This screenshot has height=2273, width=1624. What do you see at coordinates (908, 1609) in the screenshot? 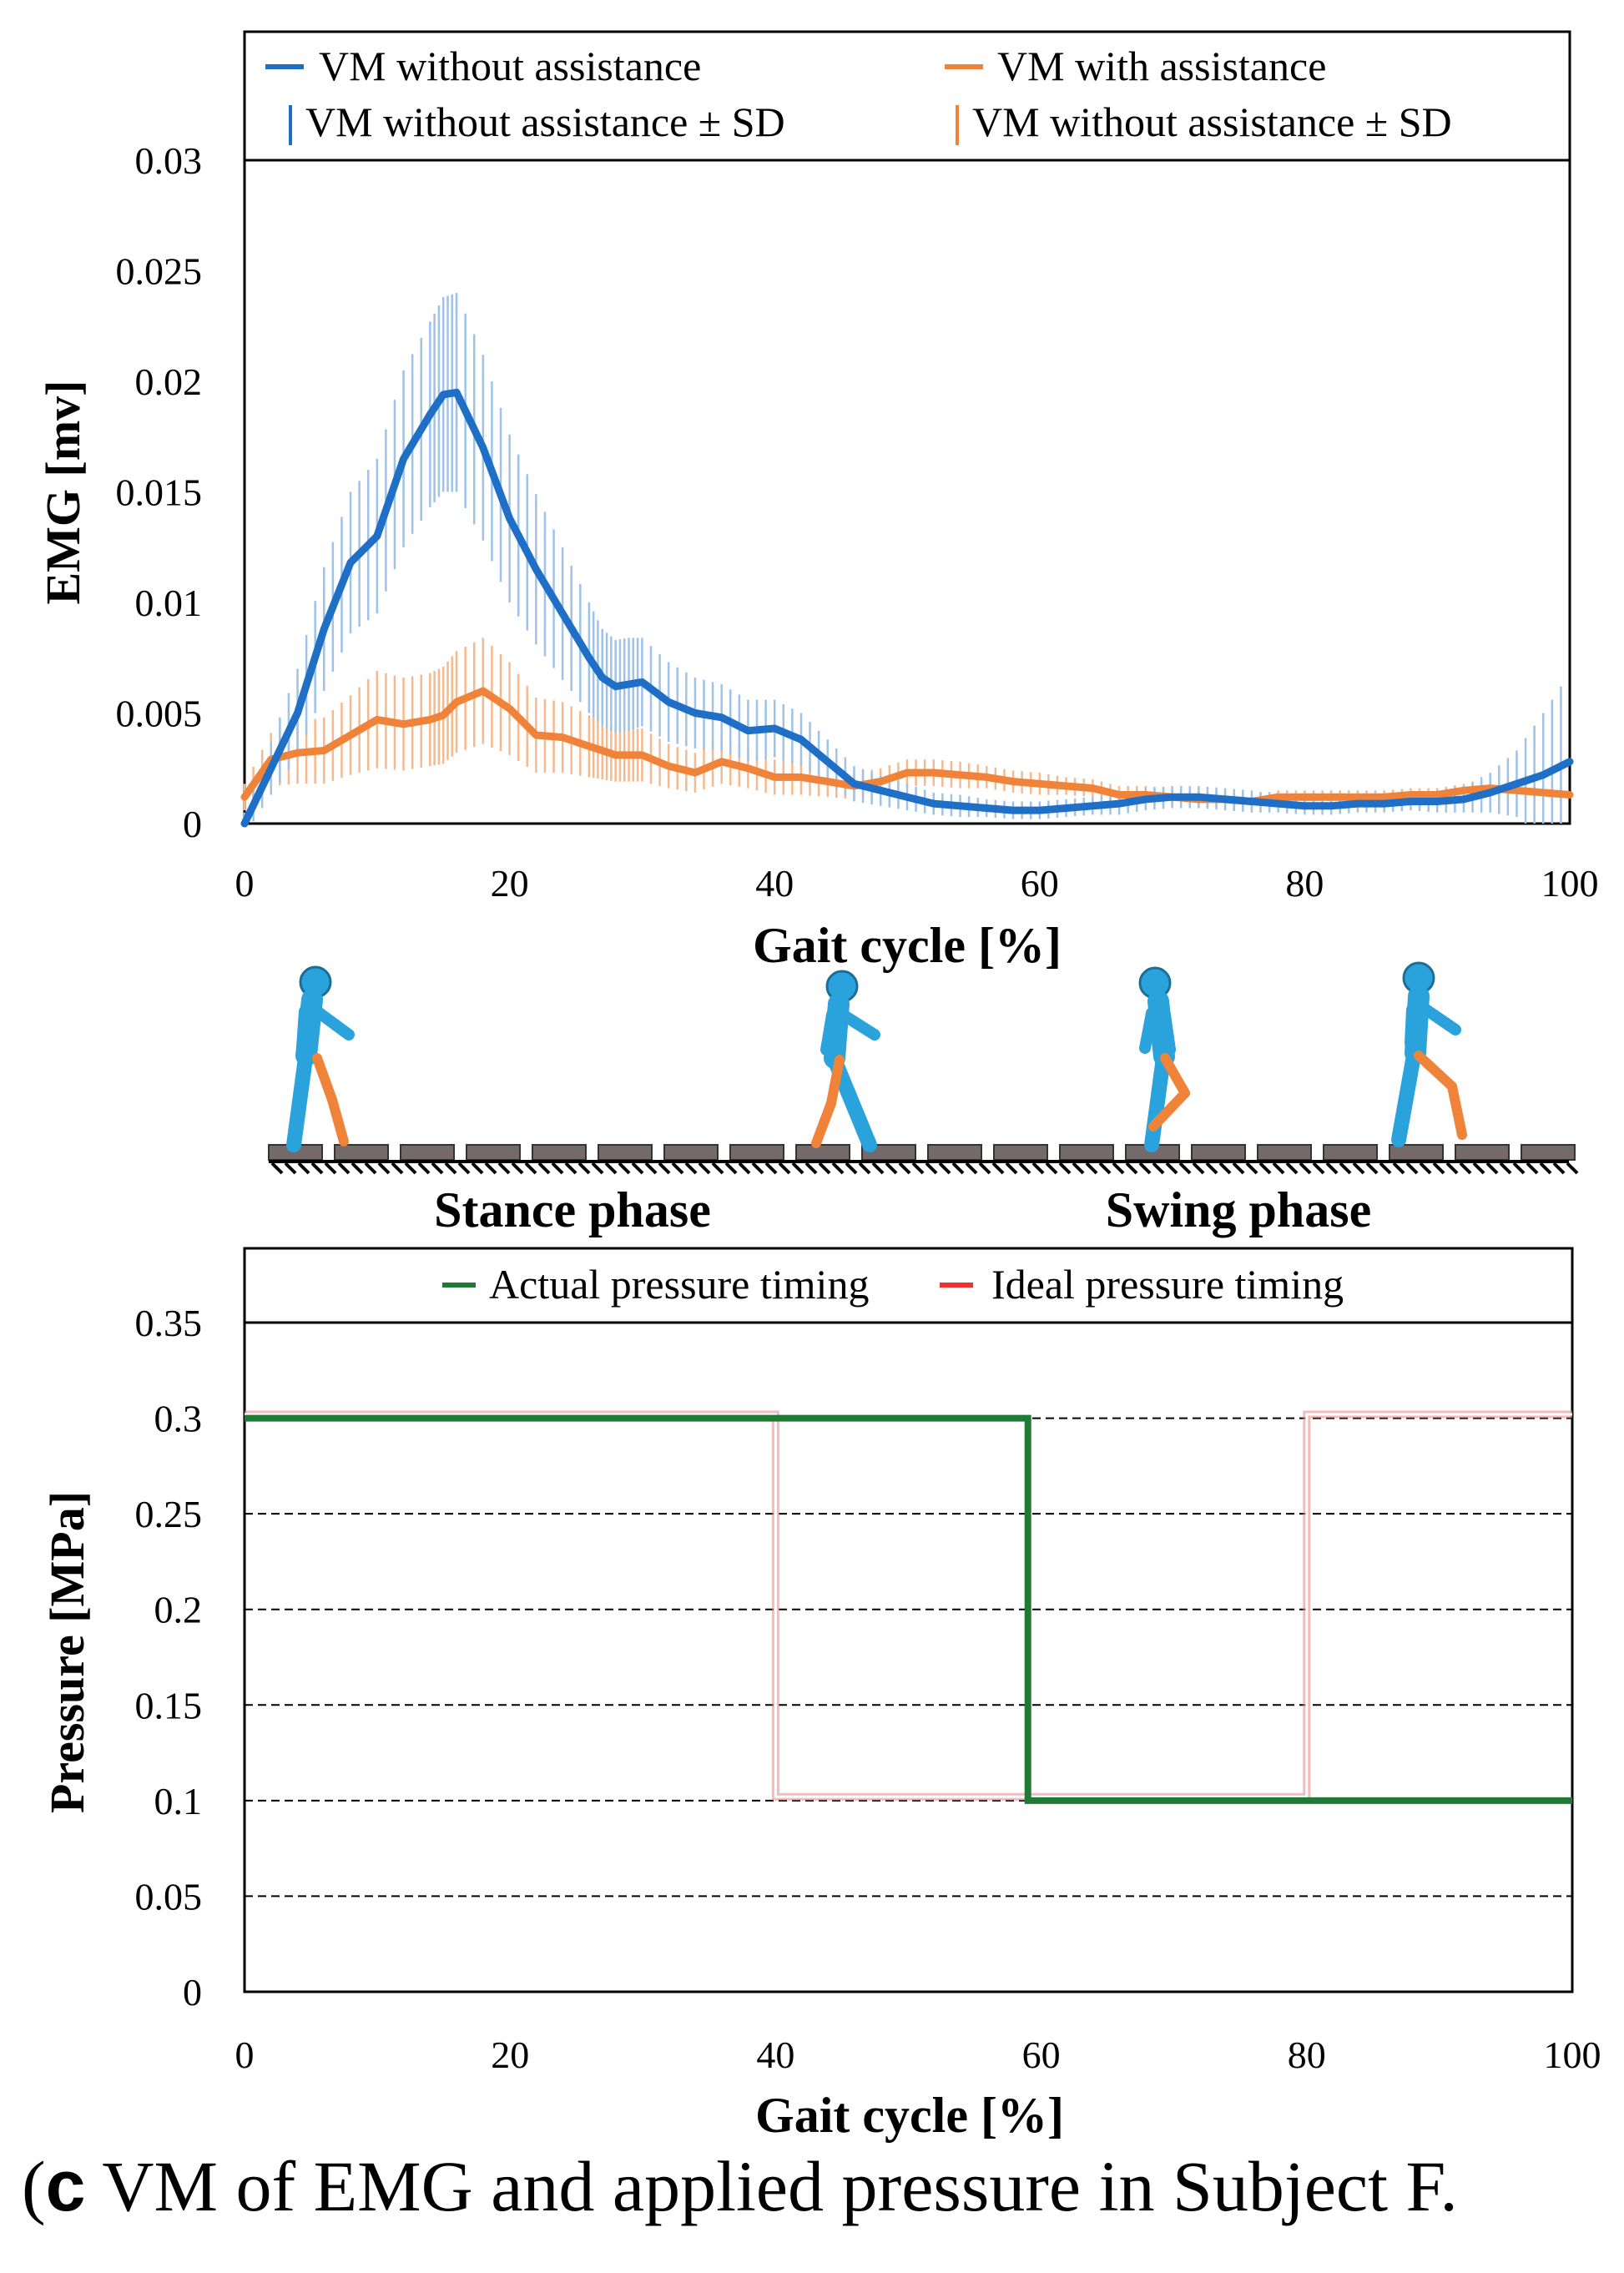
I see `series-line-actual-pressure` at bounding box center [908, 1609].